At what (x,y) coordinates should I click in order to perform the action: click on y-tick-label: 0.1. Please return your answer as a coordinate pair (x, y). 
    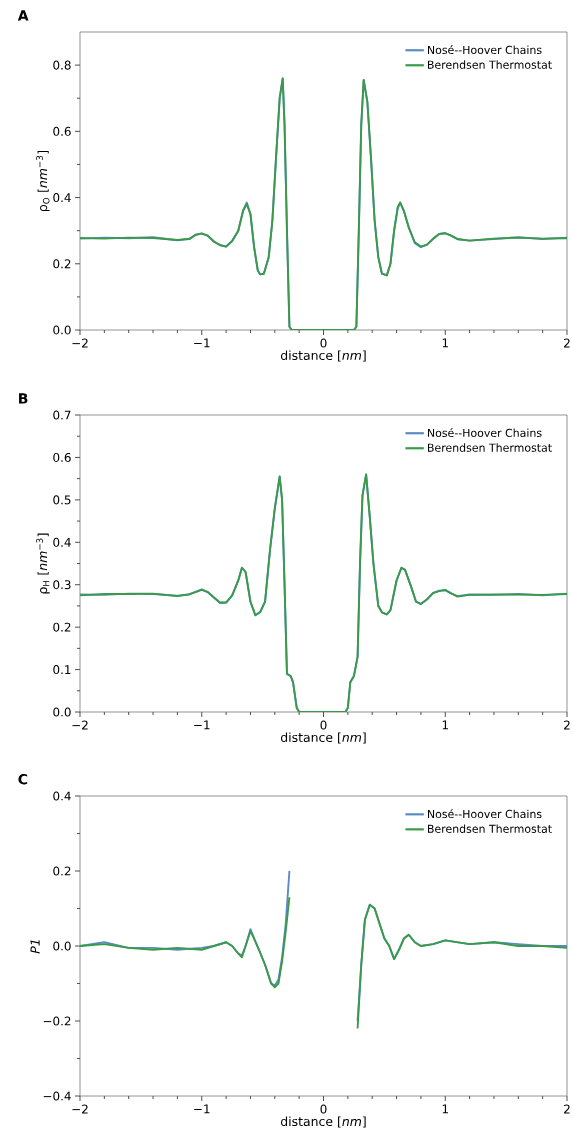
    Looking at the image, I should click on (62, 670).